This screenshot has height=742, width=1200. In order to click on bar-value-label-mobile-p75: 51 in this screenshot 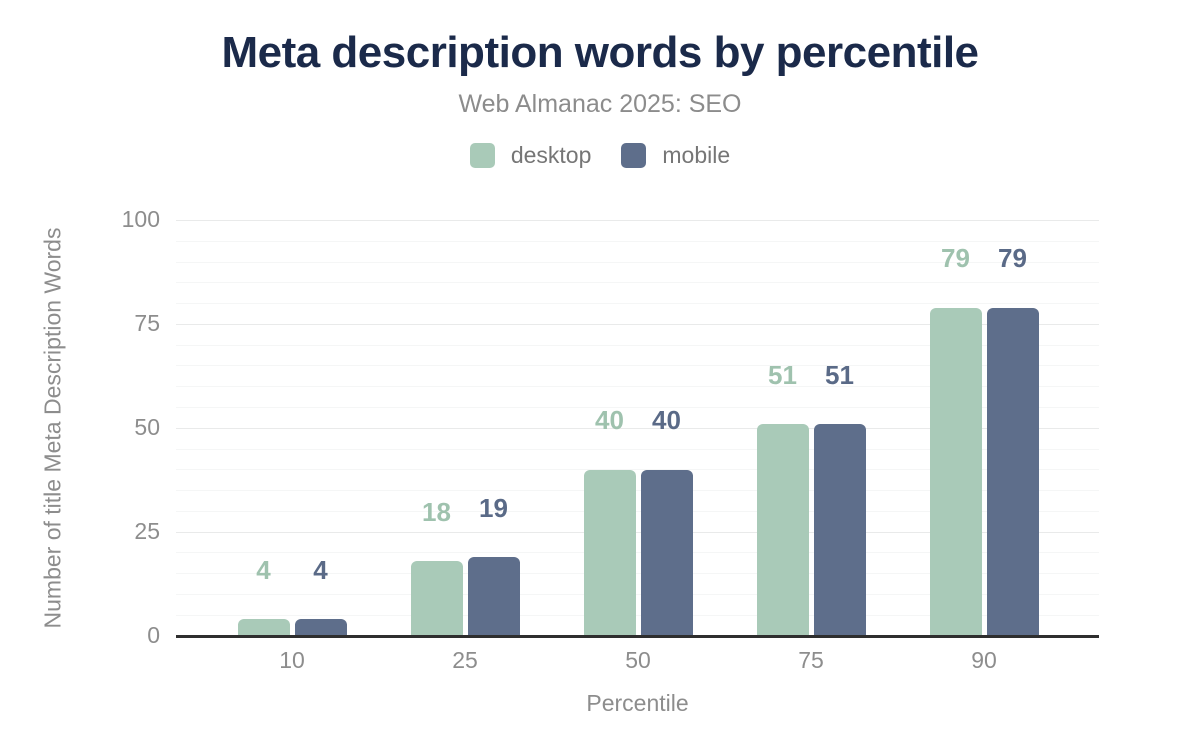, I will do `click(839, 374)`.